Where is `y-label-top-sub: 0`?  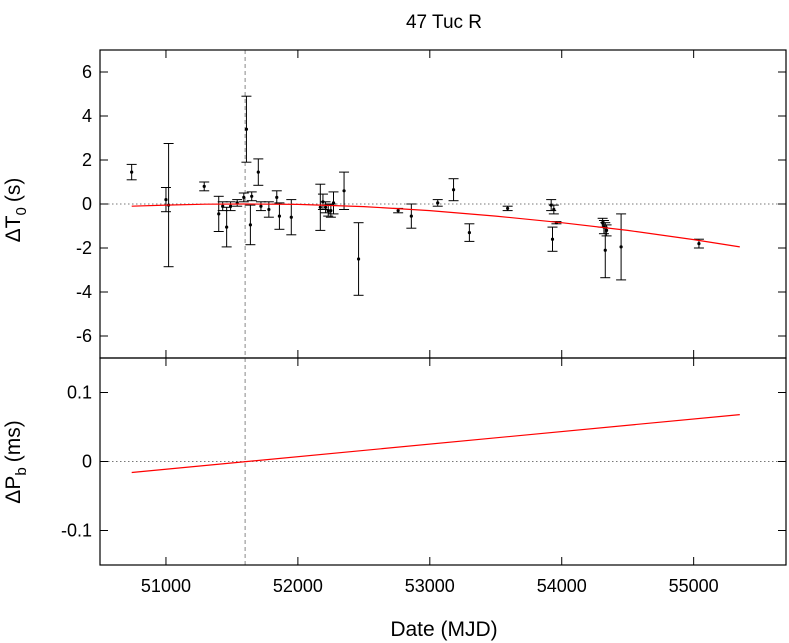
y-label-top-sub: 0 is located at coordinates (21, 211).